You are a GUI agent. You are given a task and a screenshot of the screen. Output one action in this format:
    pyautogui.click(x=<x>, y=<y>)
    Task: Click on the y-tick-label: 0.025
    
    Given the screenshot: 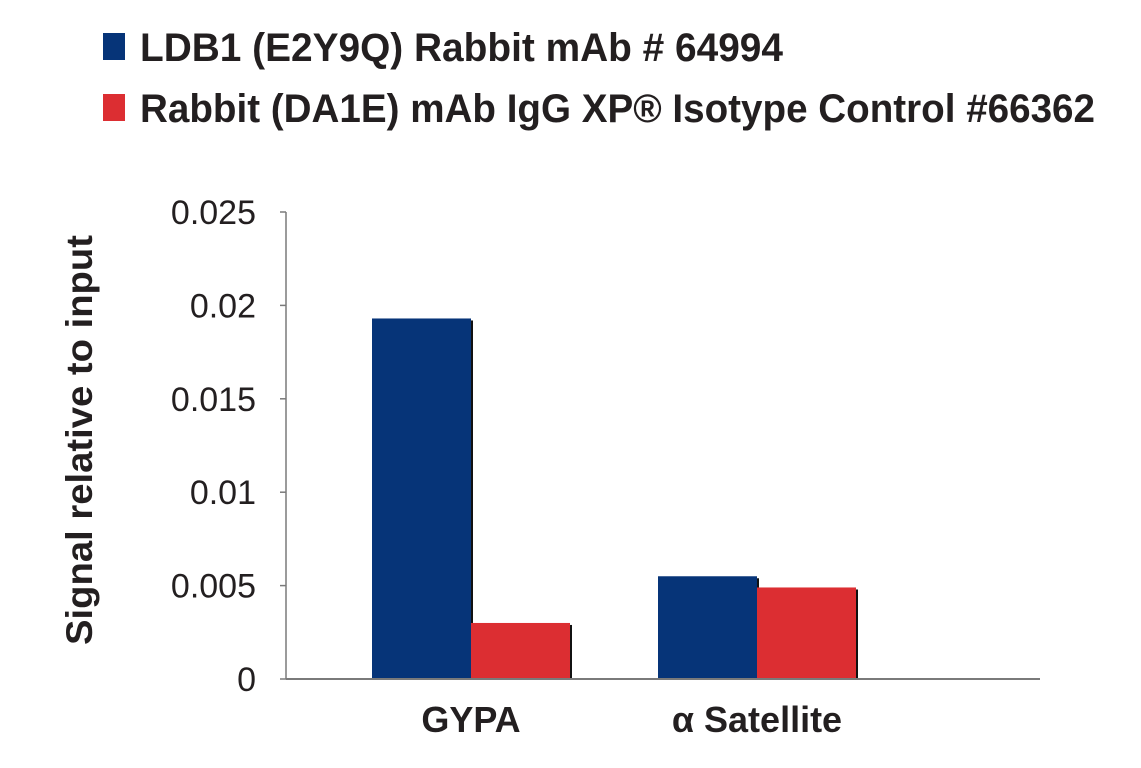 What is the action you would take?
    pyautogui.click(x=213, y=213)
    